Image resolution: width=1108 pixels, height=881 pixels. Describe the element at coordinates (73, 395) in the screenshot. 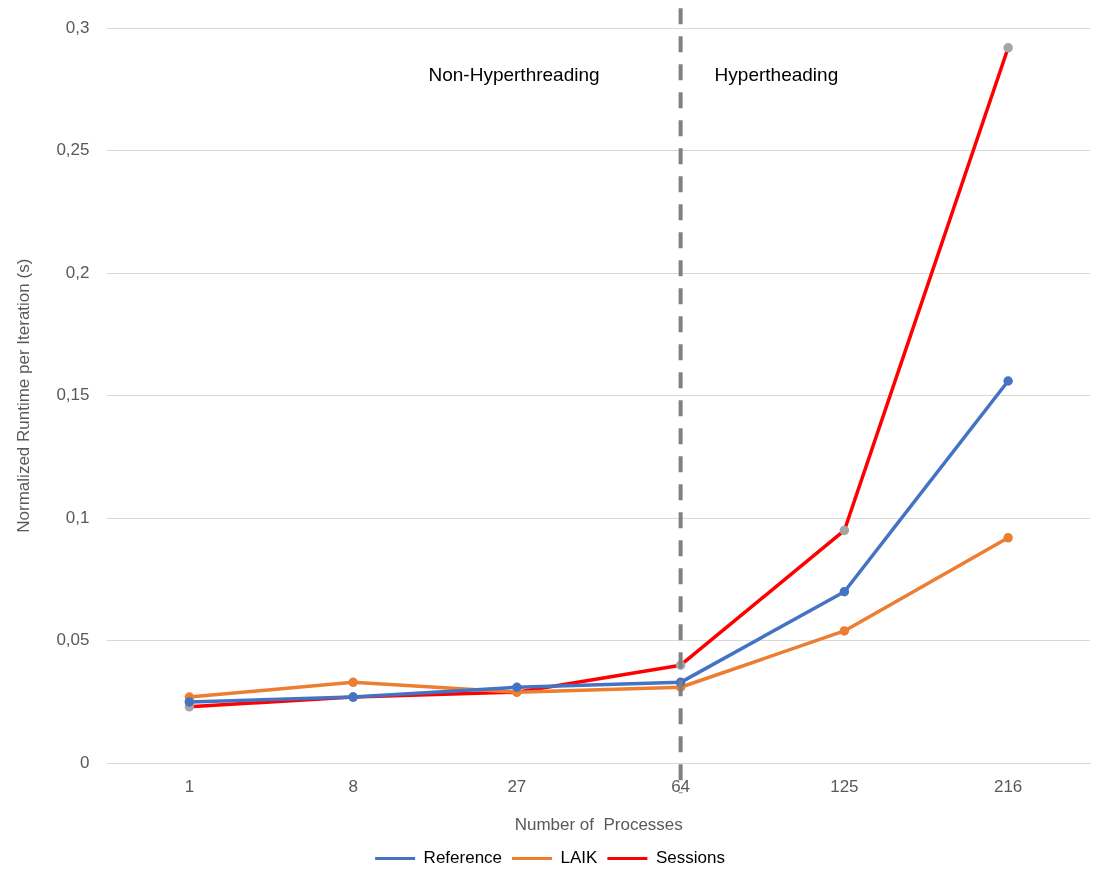

I see `y-tick-label: 0,15` at that location.